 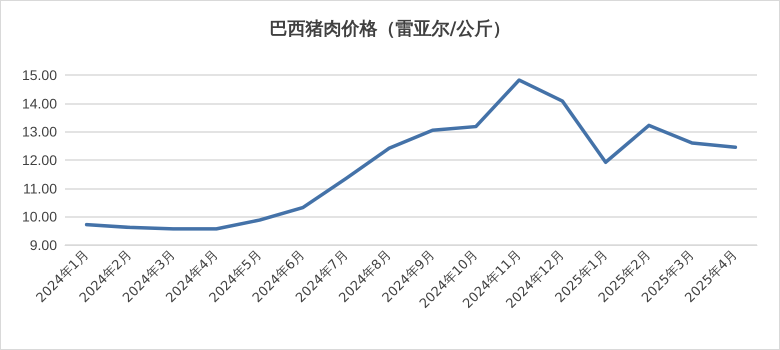 What do you see at coordinates (40, 160) in the screenshot?
I see `y-tick-label: 12.00` at bounding box center [40, 160].